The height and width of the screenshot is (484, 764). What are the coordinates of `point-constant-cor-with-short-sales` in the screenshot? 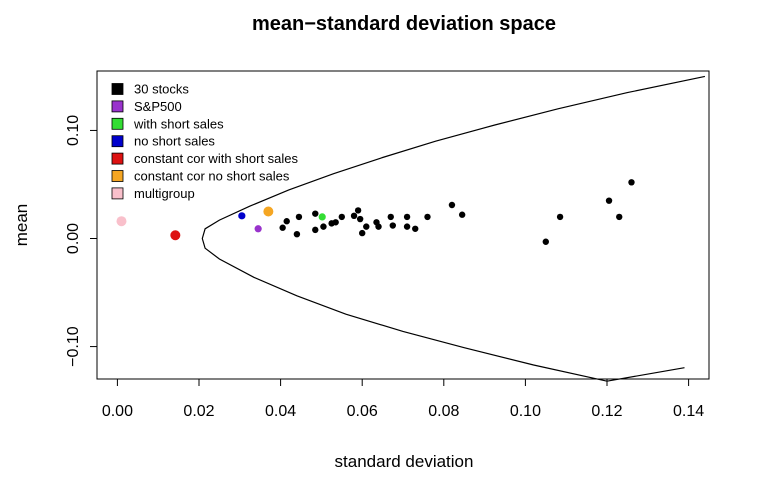 It's located at (175, 235).